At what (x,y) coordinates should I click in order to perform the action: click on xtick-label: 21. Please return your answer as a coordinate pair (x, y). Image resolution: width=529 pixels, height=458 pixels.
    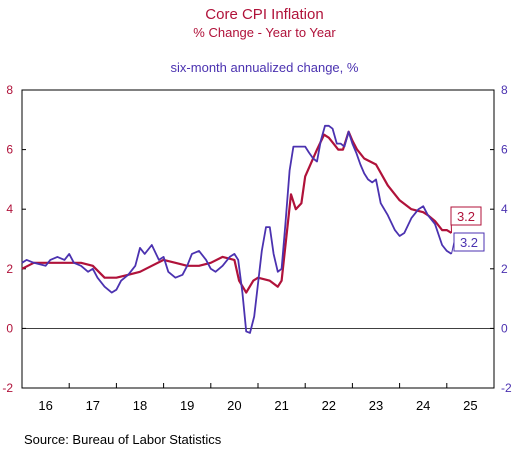
    Looking at the image, I should click on (281, 405).